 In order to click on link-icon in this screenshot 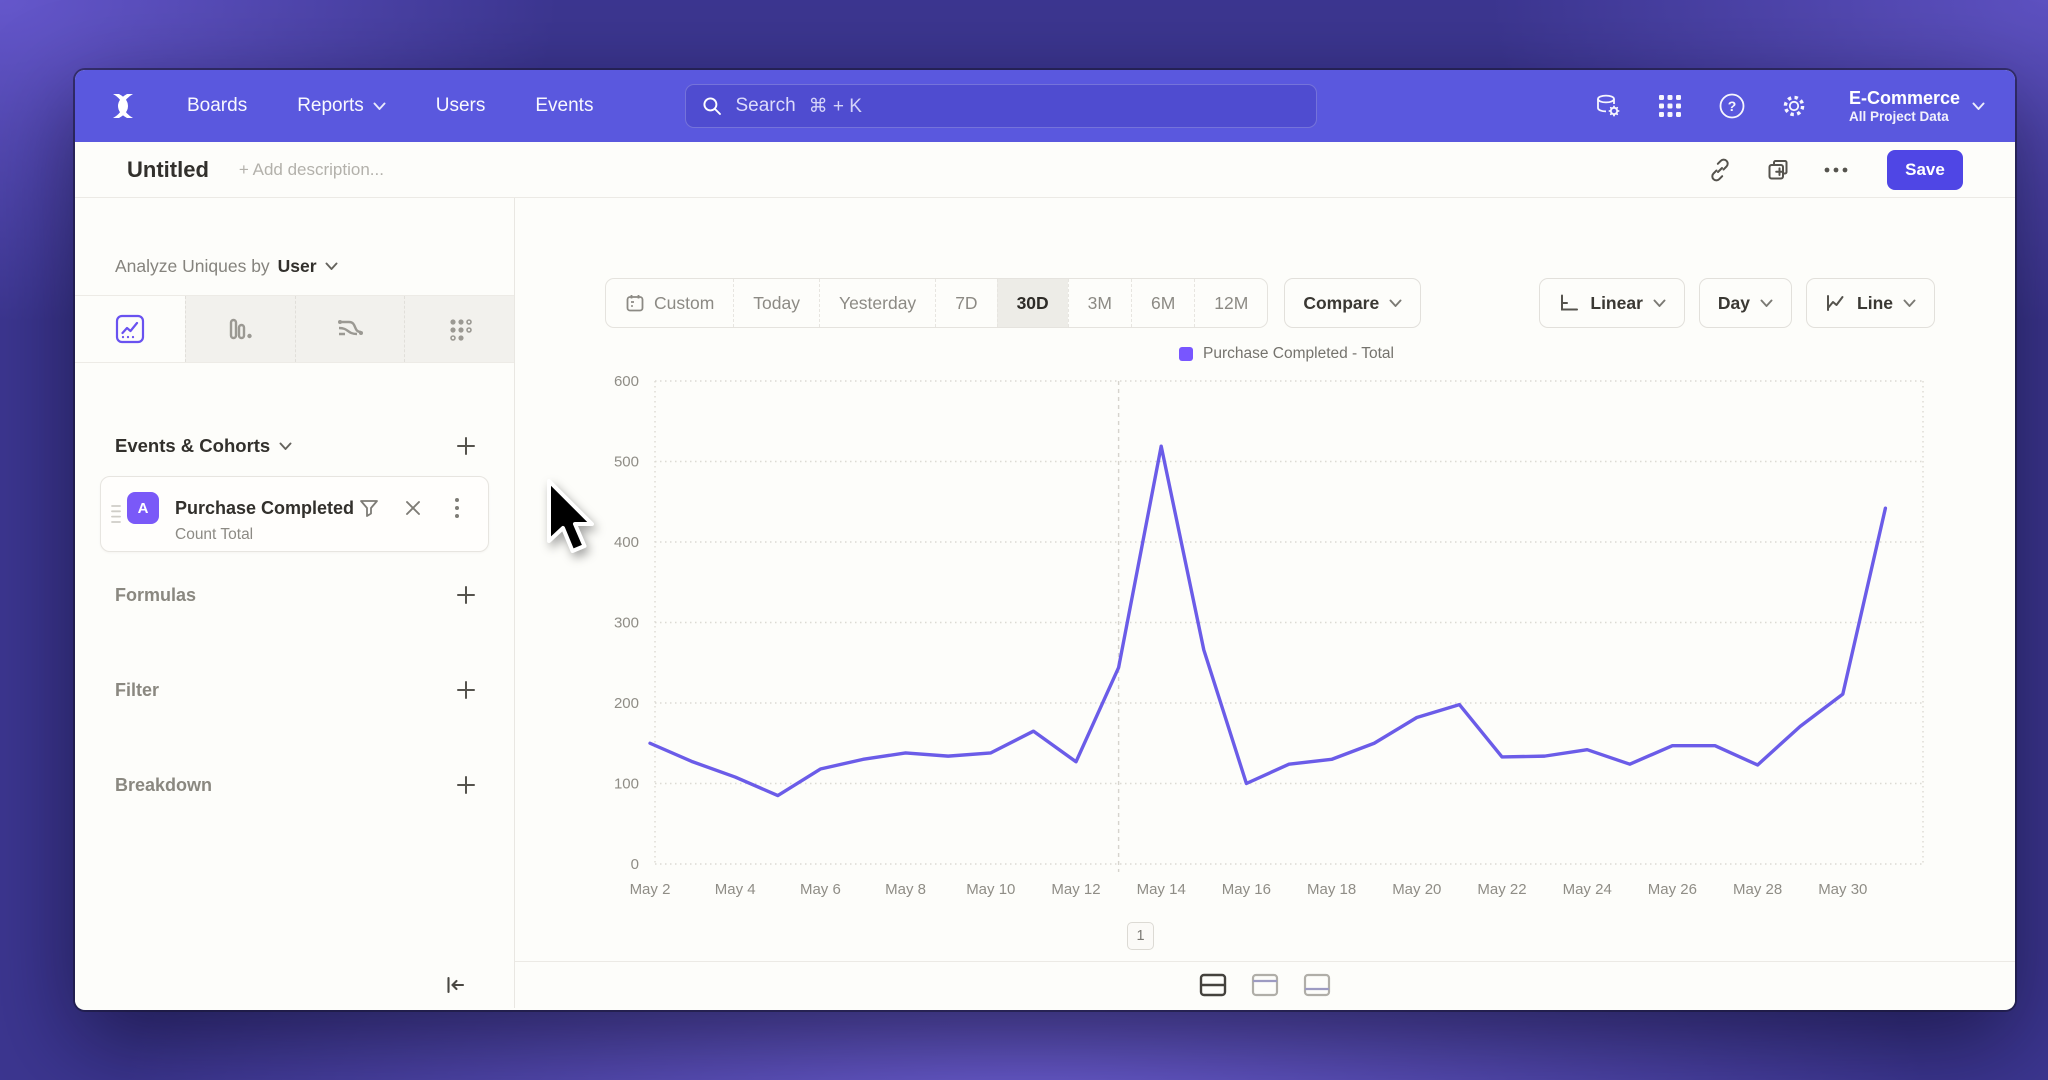, I will do `click(1720, 170)`.